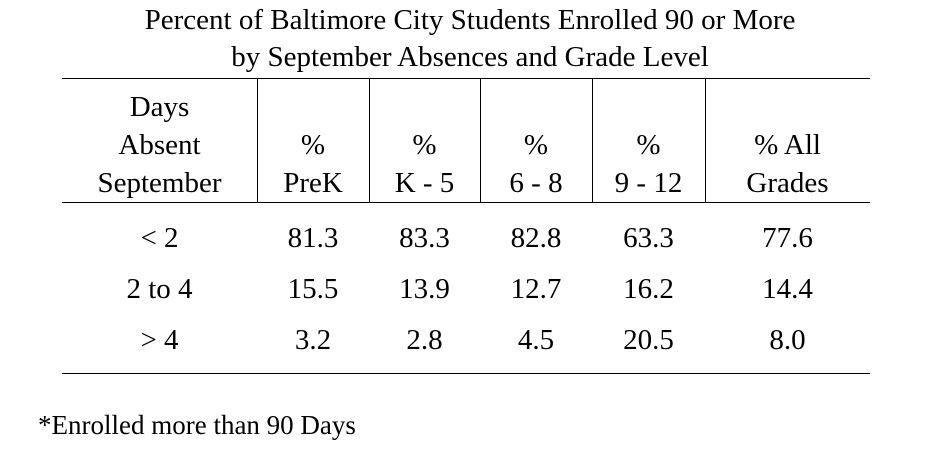 Image resolution: width=940 pixels, height=470 pixels. What do you see at coordinates (197, 425) in the screenshot?
I see `footnote: *Enrolled more than 90 Days` at bounding box center [197, 425].